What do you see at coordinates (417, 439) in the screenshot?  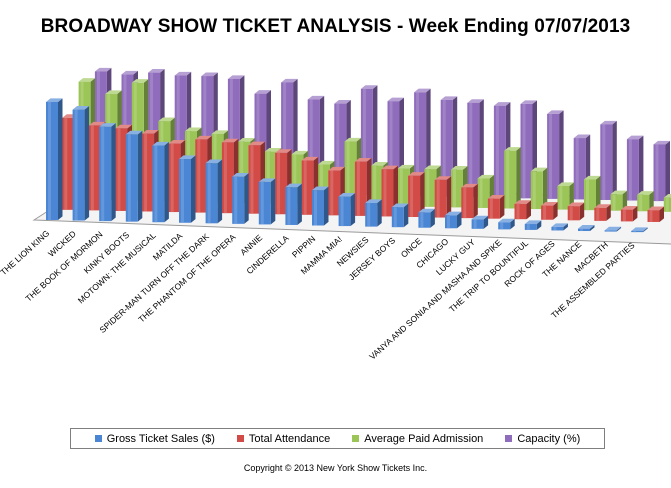 I see `legend-item-avg-admission: Average Paid Admission` at bounding box center [417, 439].